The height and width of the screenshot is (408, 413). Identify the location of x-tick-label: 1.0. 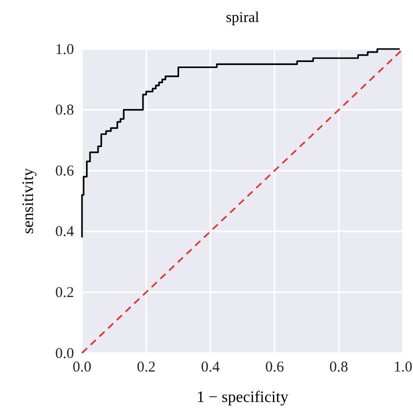
(403, 368).